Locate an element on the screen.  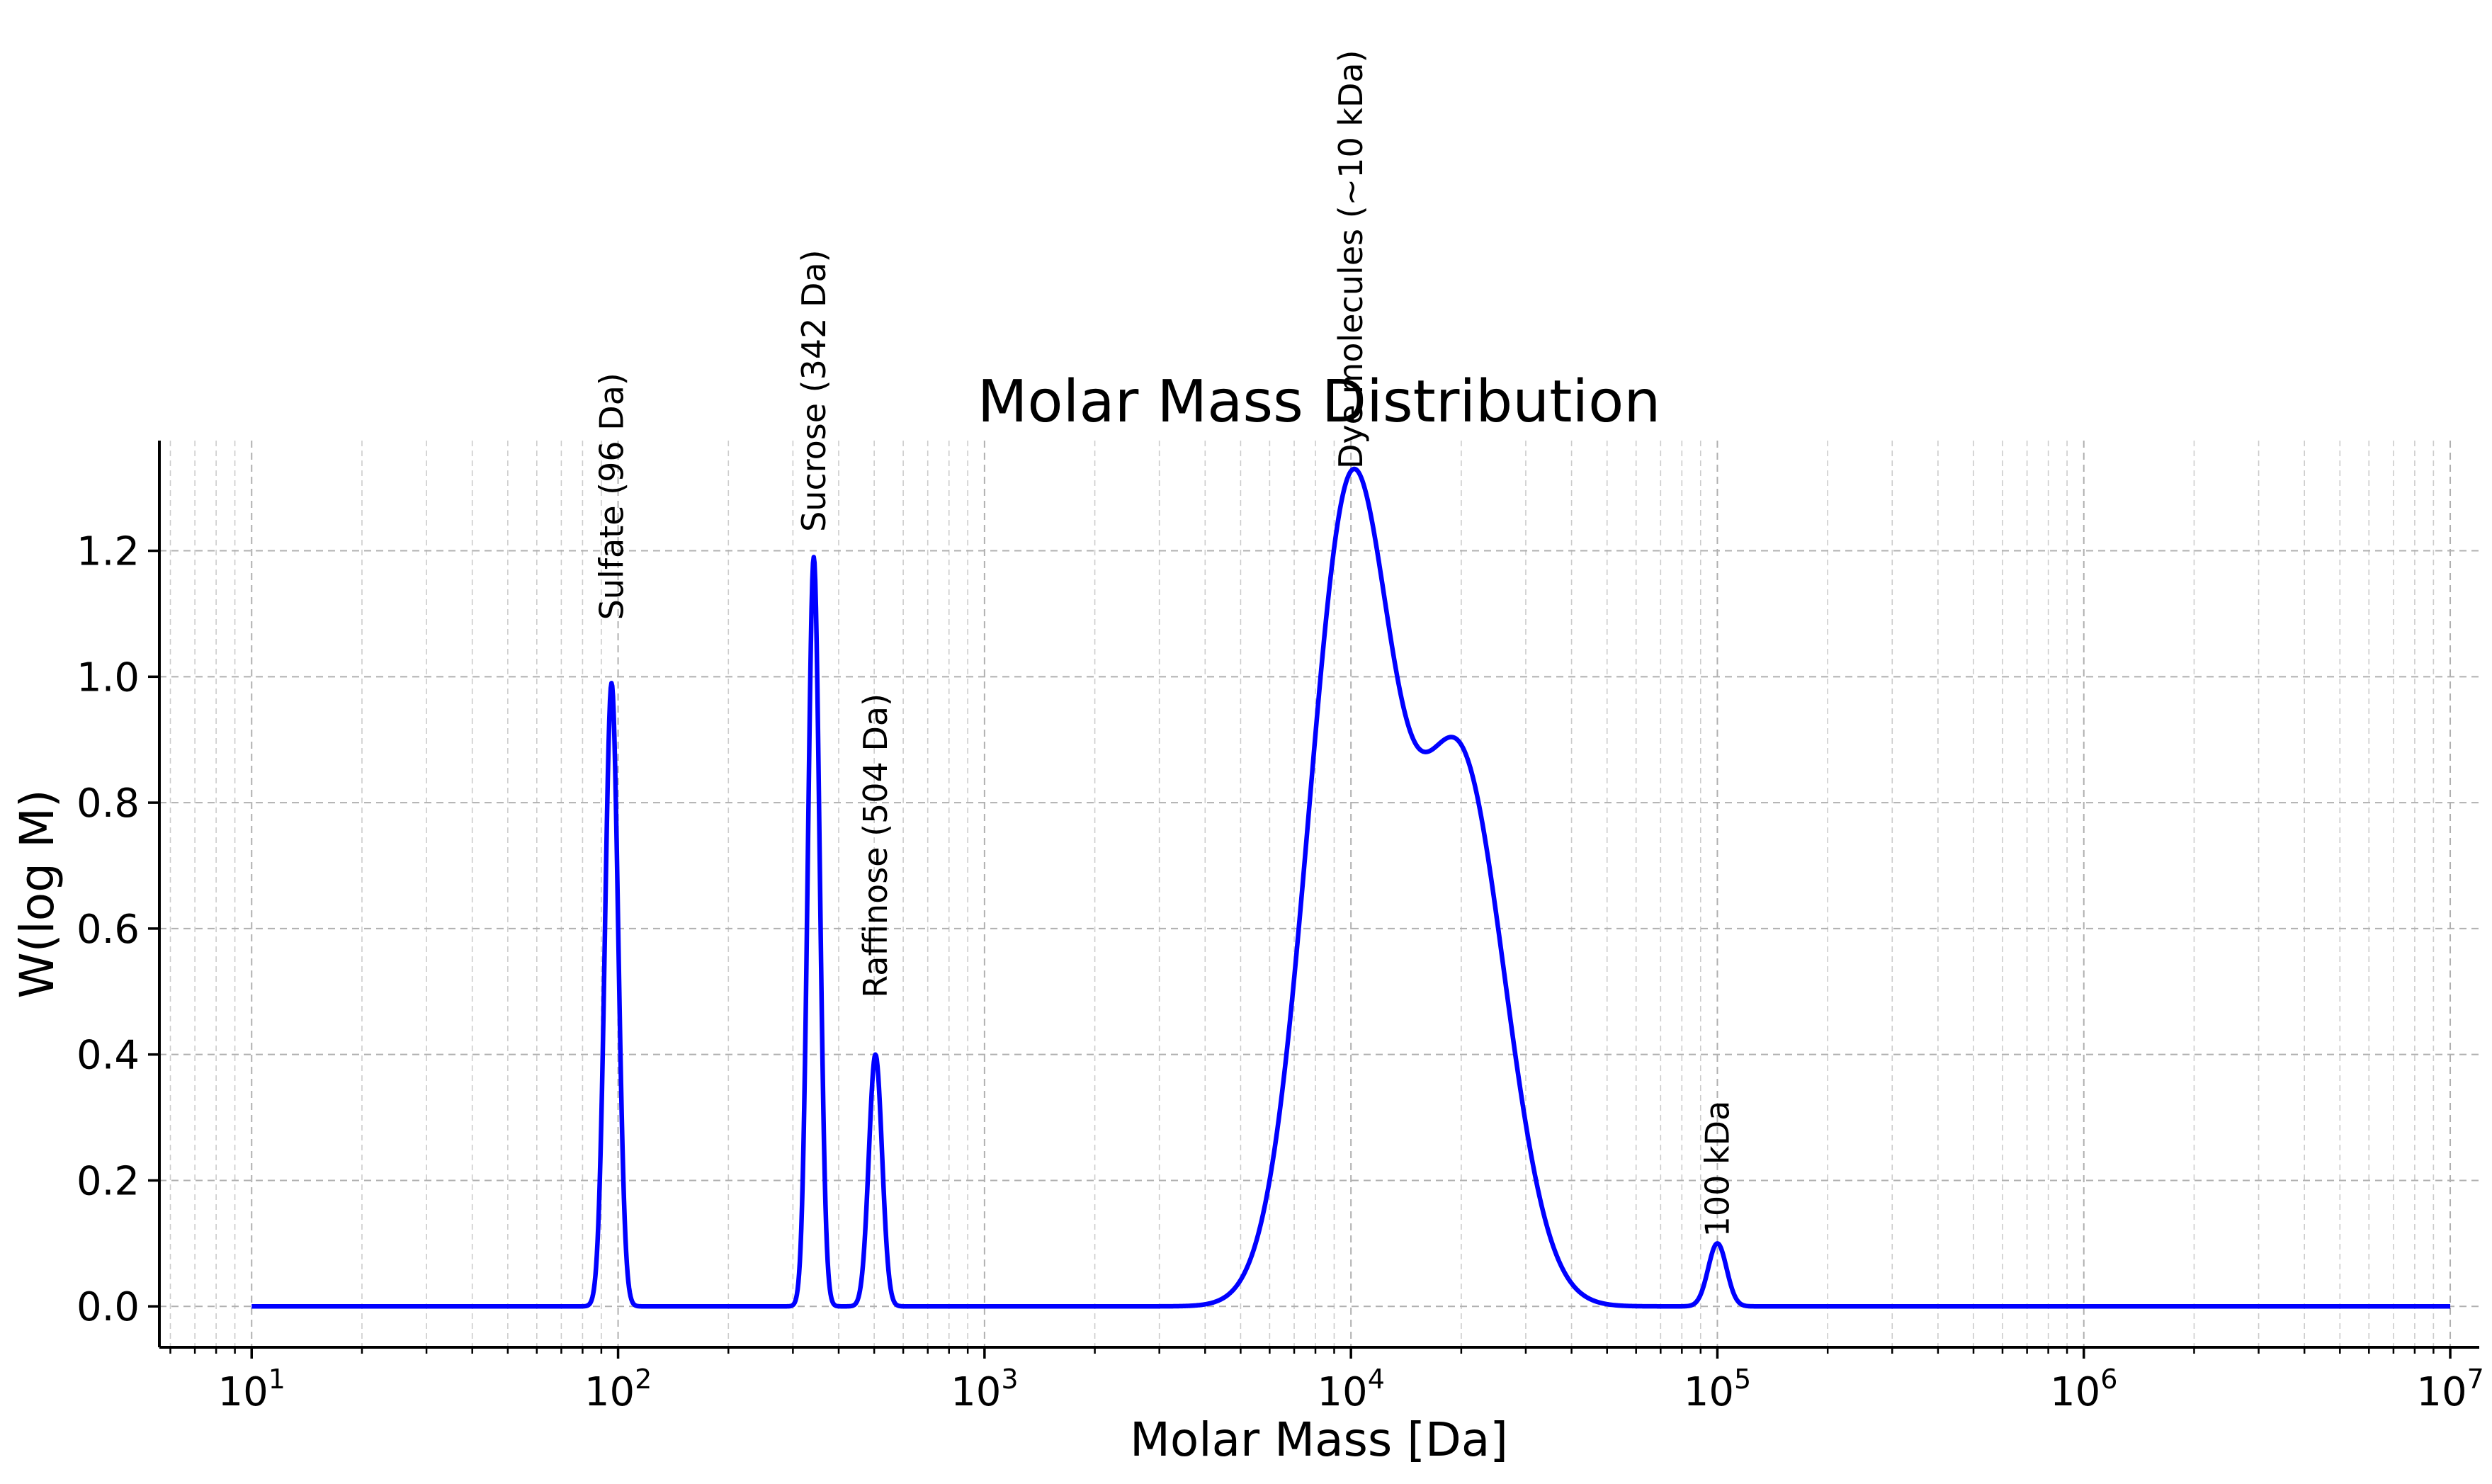
y-tick-label: 0.8 is located at coordinates (108, 804).